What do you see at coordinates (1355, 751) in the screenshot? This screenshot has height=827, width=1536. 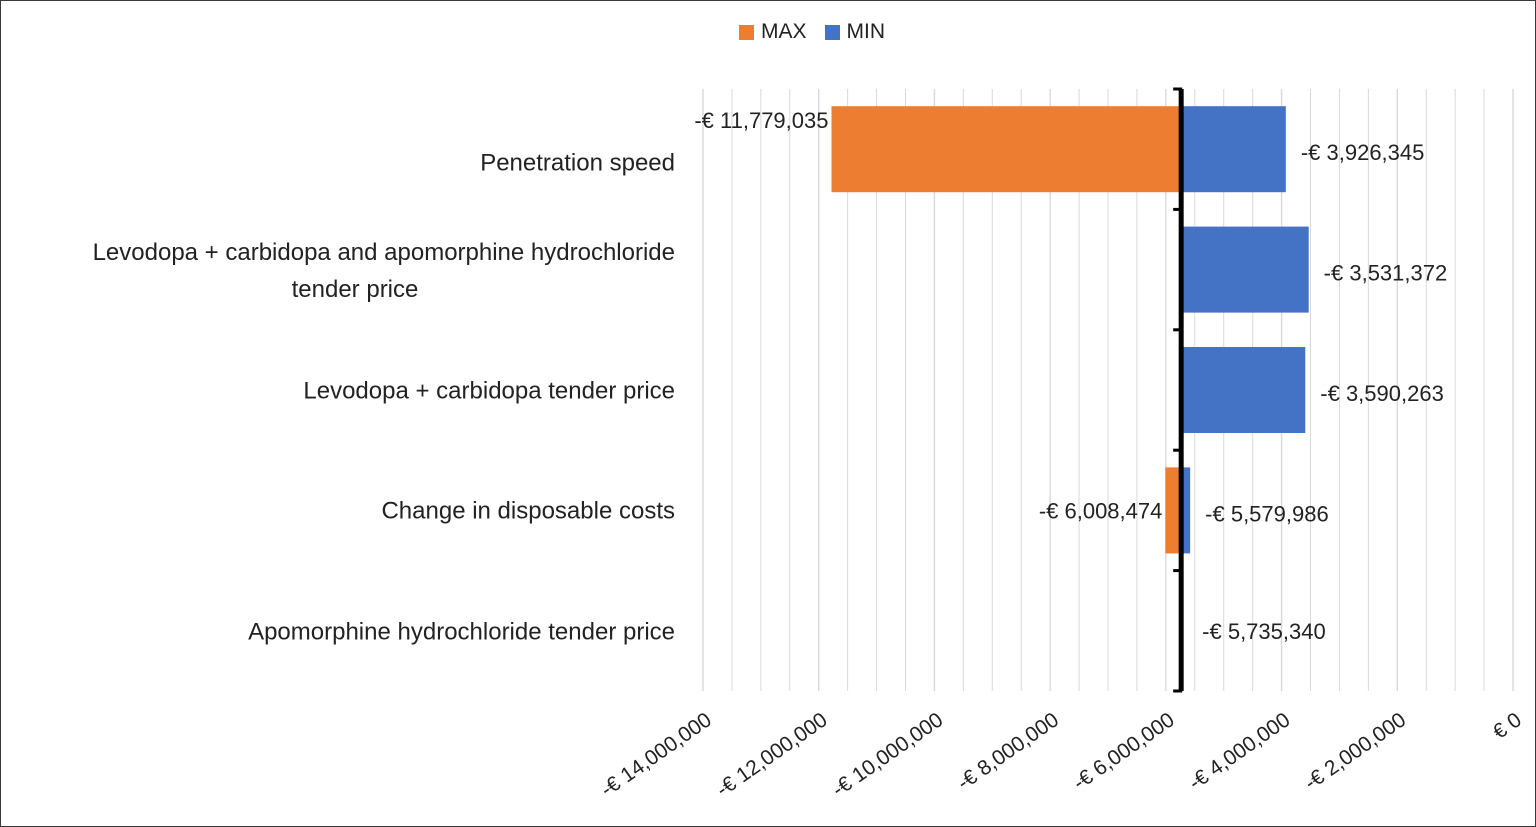 I see `x-tick-label: -€ 2,000,000` at bounding box center [1355, 751].